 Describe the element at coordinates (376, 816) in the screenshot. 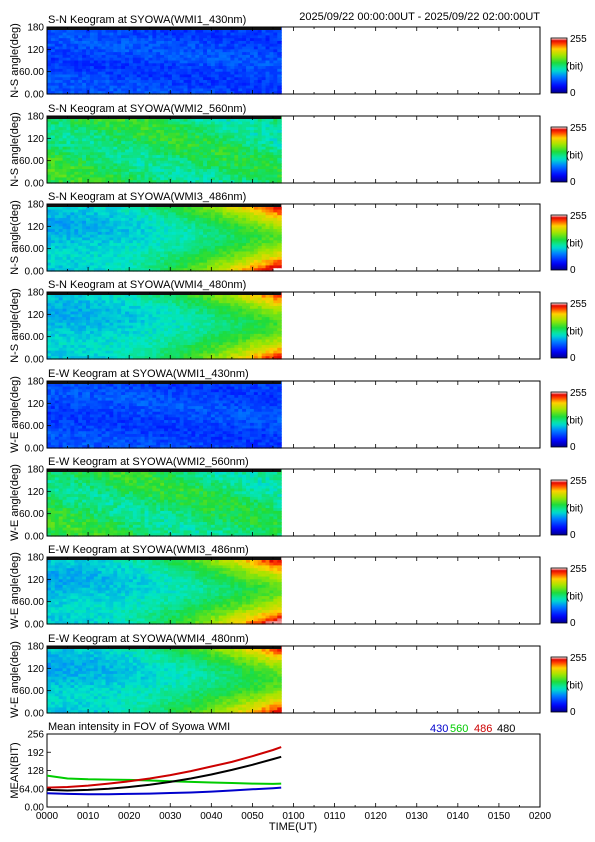

I see `x-tick-label: 0120` at that location.